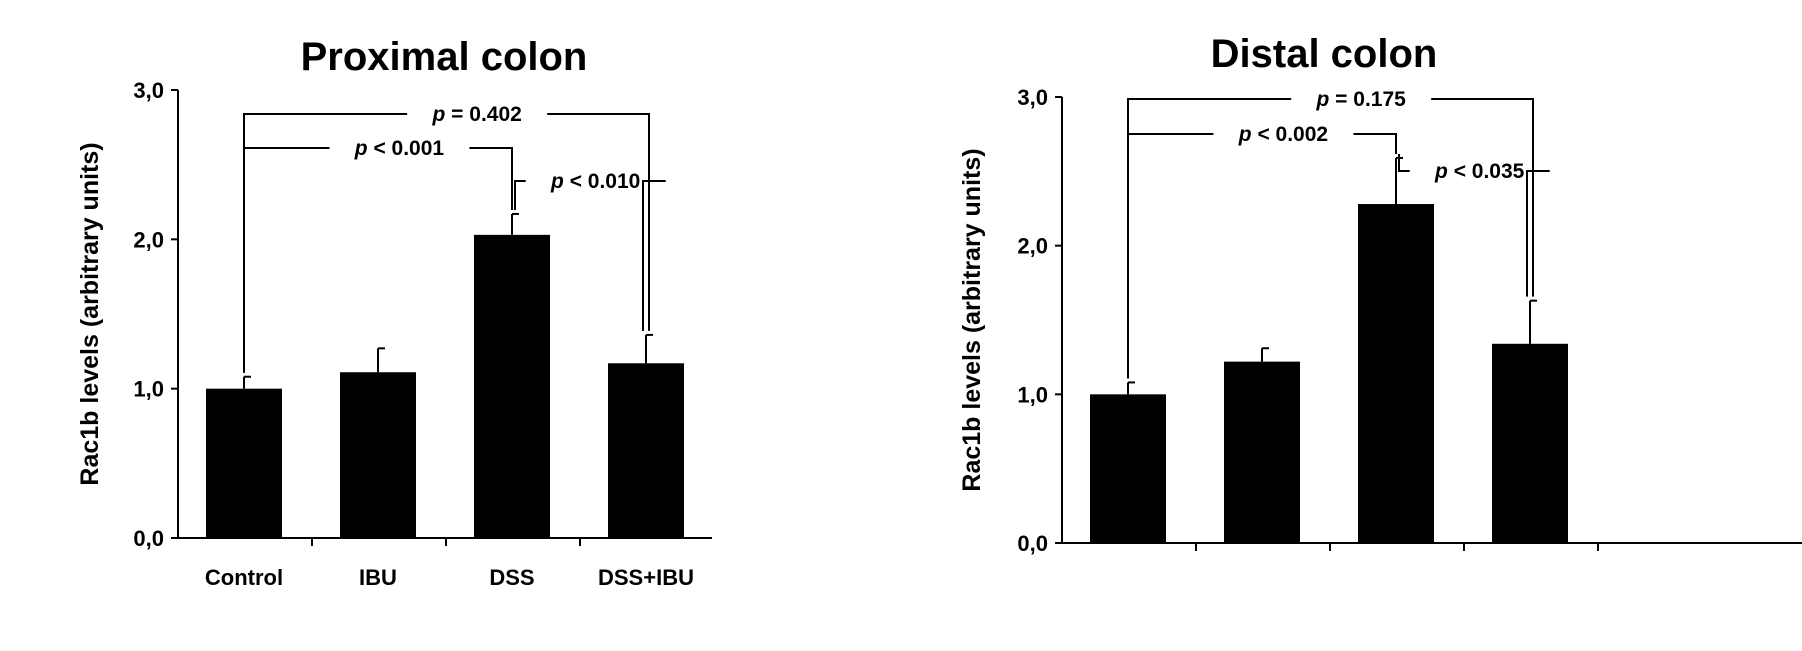  I want to click on x-tick-label: DSS, so click(511, 577).